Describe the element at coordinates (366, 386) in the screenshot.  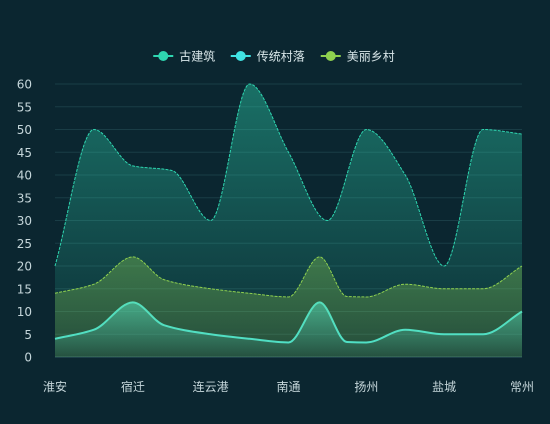
I see `x-tick-label: 扬州` at that location.